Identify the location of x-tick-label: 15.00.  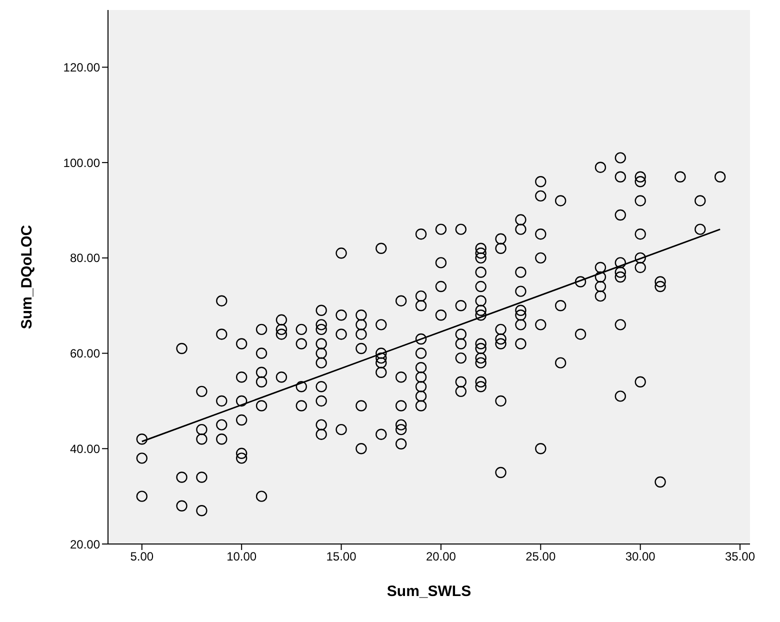
(341, 557).